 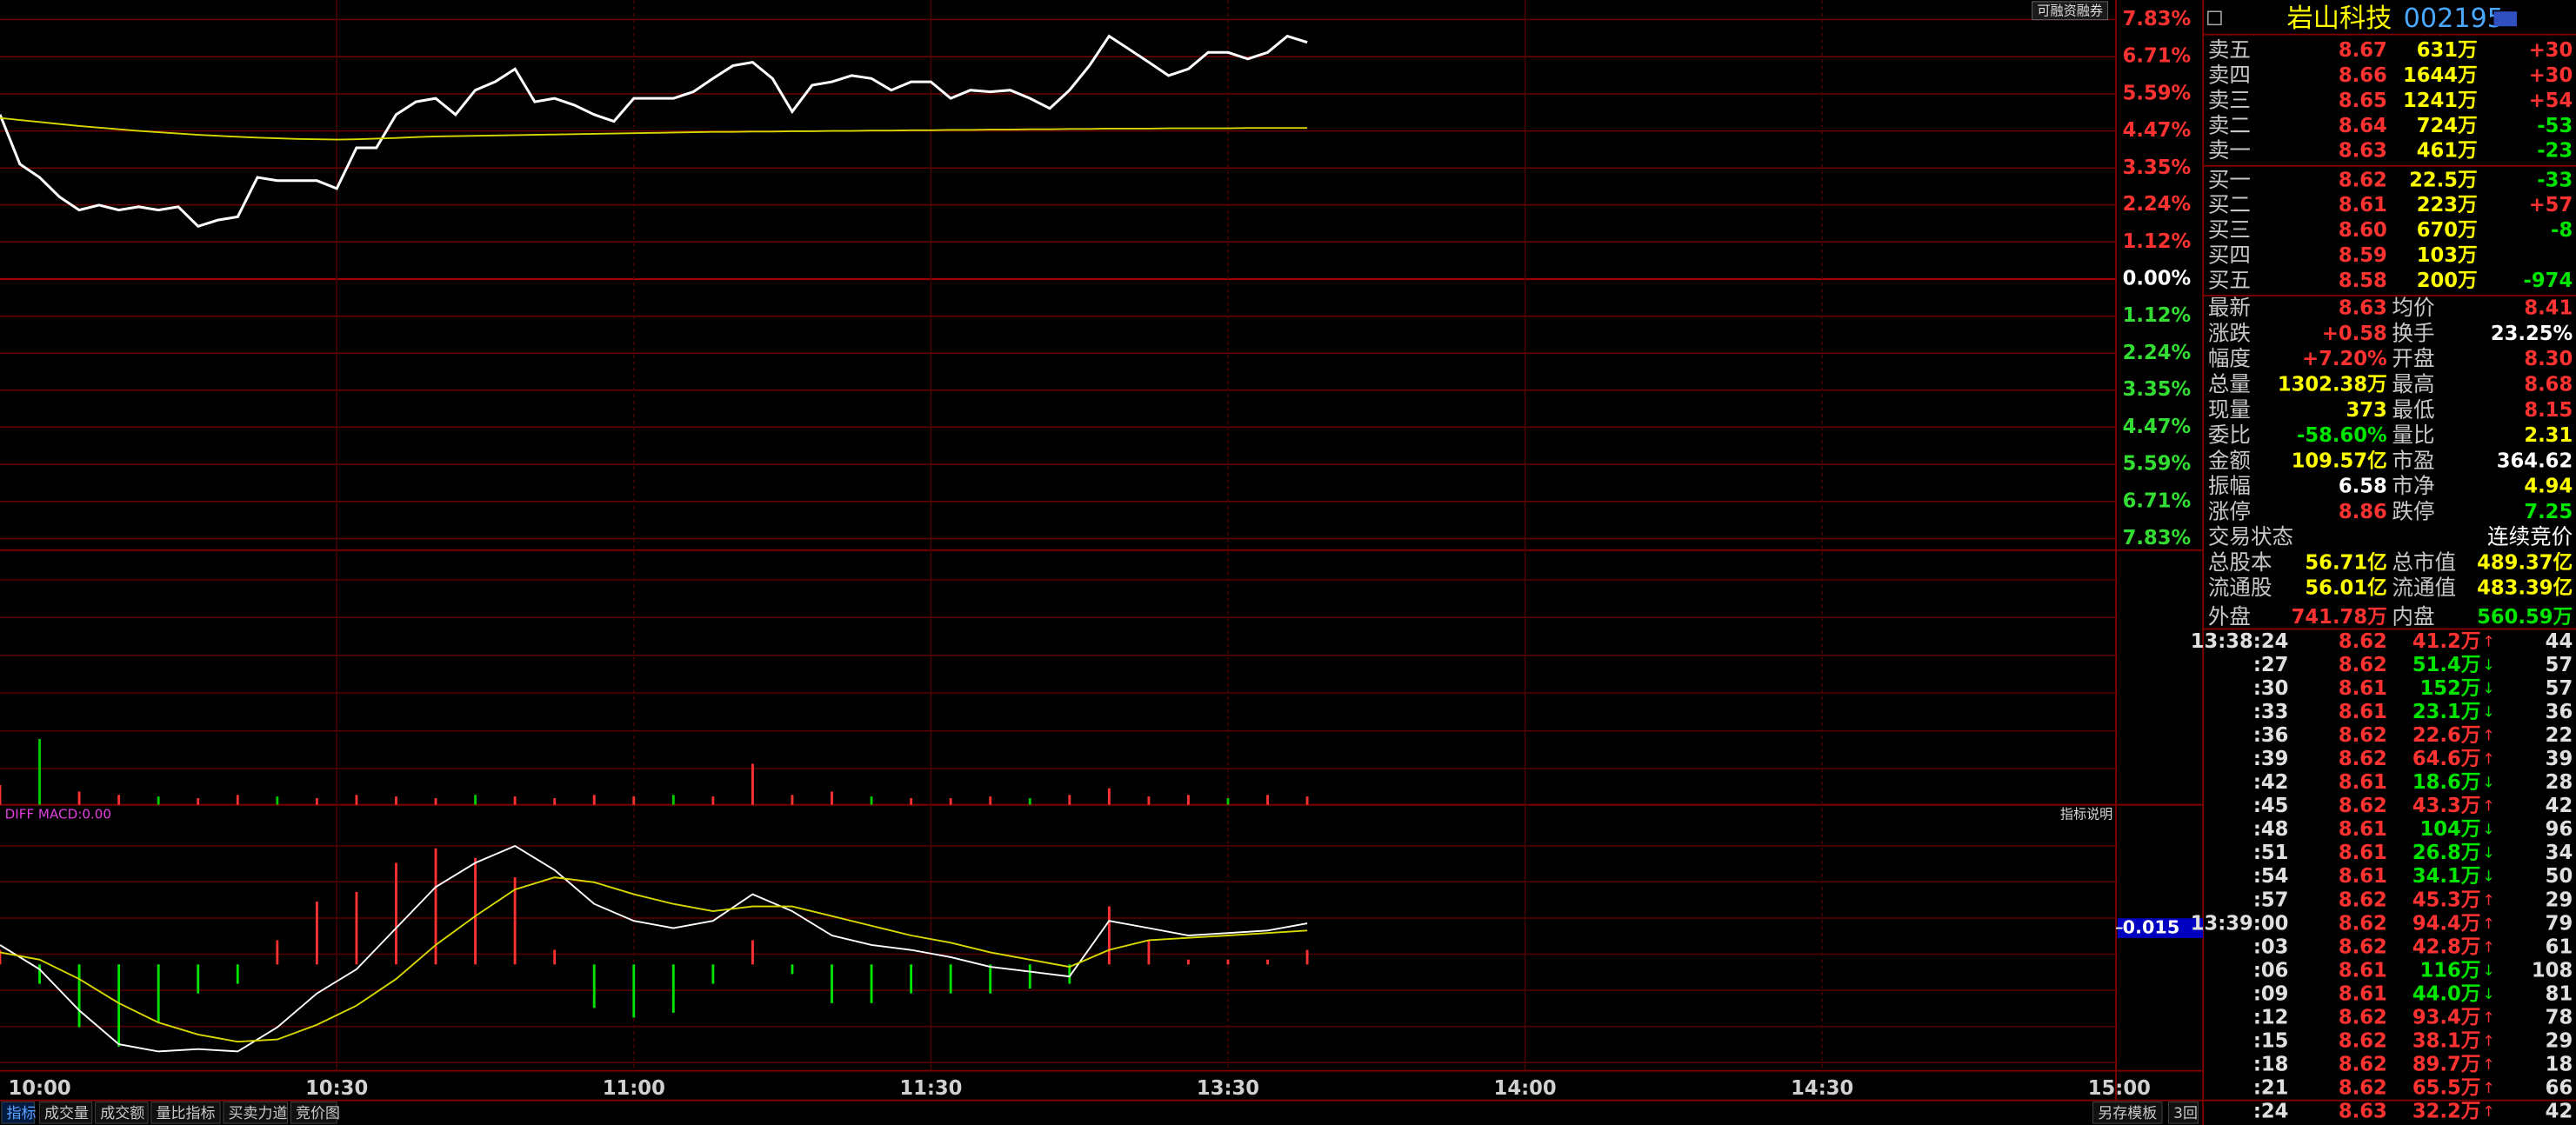 What do you see at coordinates (2530, 536) in the screenshot?
I see `stat-value: 连续竞价` at bounding box center [2530, 536].